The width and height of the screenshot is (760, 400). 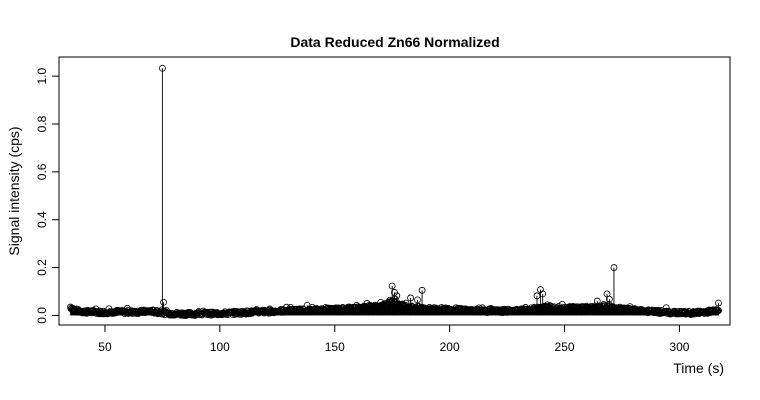 I want to click on y-tick-label: 1.0, so click(x=42, y=75).